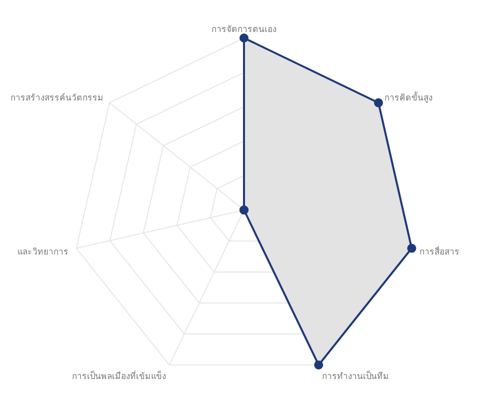 Image resolution: width=478 pixels, height=405 pixels. Describe the element at coordinates (439, 252) in the screenshot. I see `spoke-label: การสื่อสาร` at that location.